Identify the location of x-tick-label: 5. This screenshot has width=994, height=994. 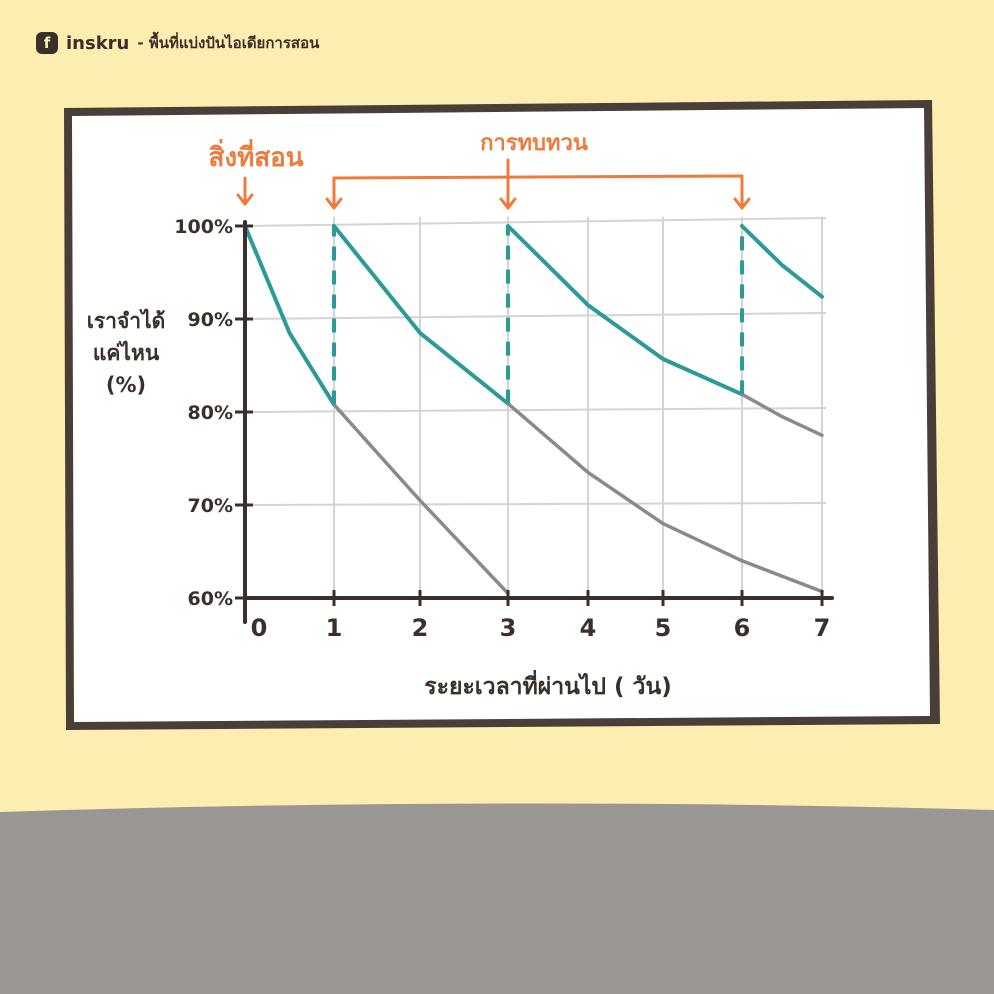
(663, 628).